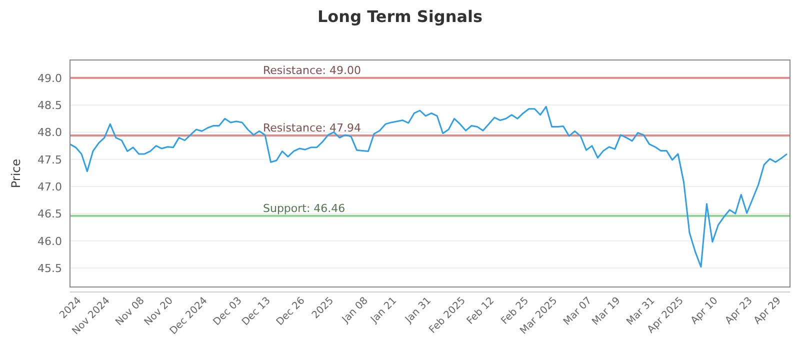 This screenshot has width=800, height=350. Describe the element at coordinates (50, 78) in the screenshot. I see `y-tick-label: 49.0` at that location.